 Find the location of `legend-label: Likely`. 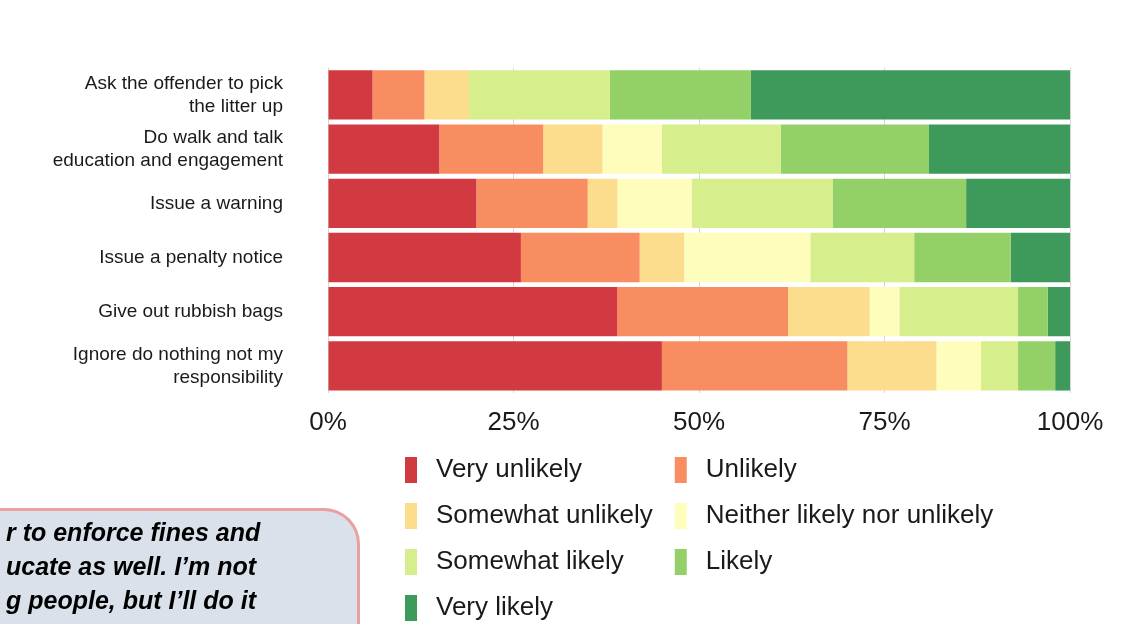

legend-label: Likely is located at coordinates (739, 560).